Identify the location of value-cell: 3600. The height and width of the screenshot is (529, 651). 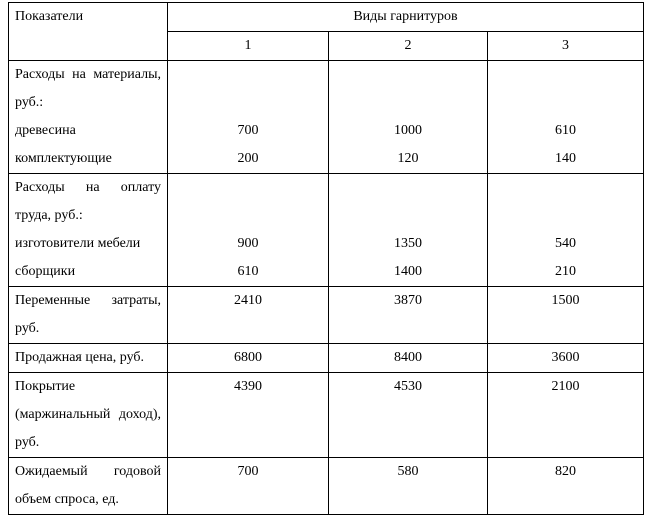
(565, 358).